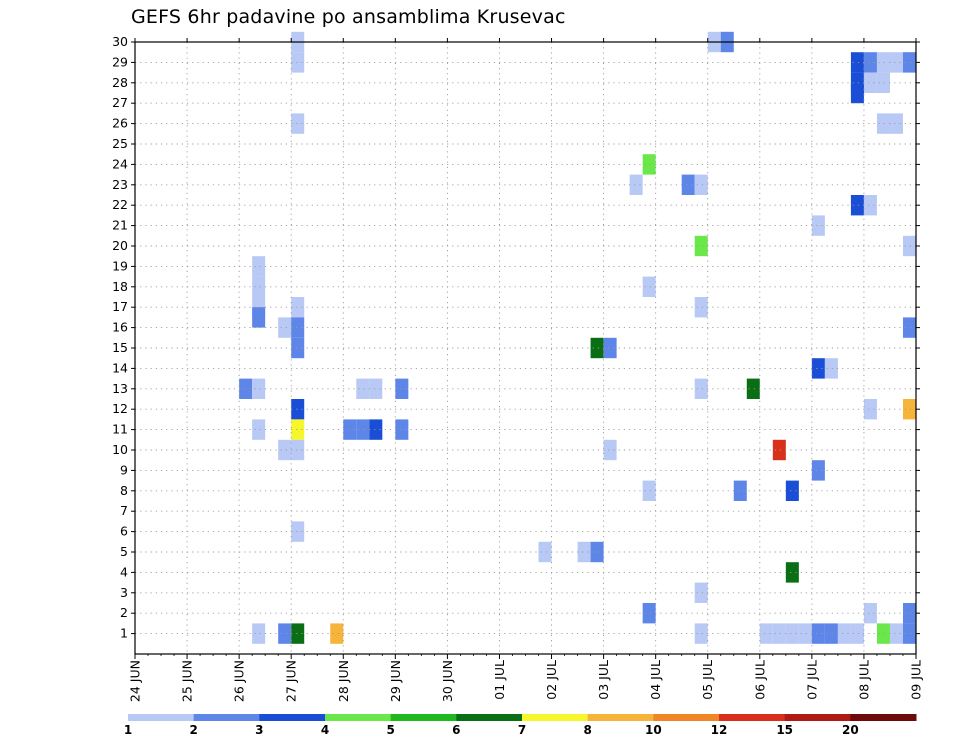 The image size is (960, 742). What do you see at coordinates (291, 681) in the screenshot?
I see `x-tick-label: 27 JUN` at bounding box center [291, 681].